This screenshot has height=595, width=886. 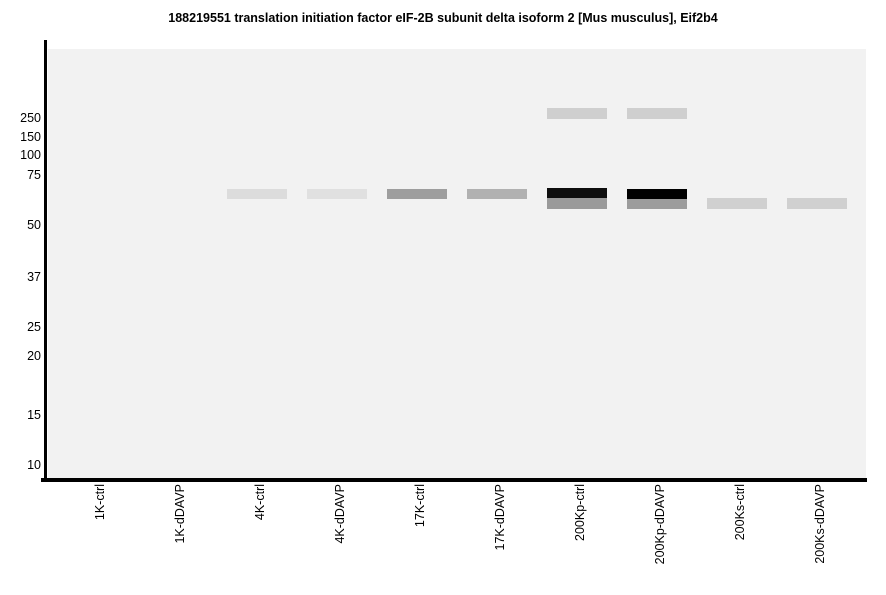 What do you see at coordinates (580, 512) in the screenshot?
I see `x-lane-label: 200Kp-ctrl` at bounding box center [580, 512].